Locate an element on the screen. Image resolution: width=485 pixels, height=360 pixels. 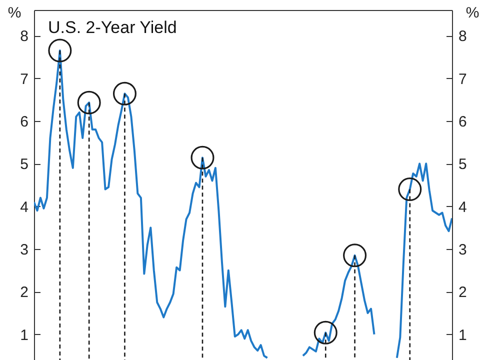
y-tick-label: 6 is located at coordinates (24, 121).